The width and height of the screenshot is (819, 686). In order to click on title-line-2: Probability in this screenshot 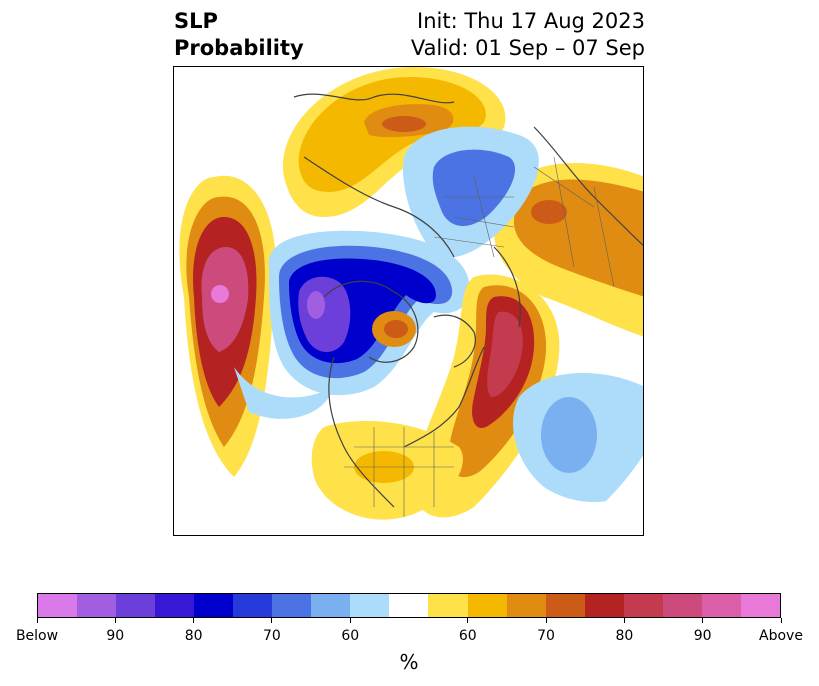, I will do `click(239, 48)`.